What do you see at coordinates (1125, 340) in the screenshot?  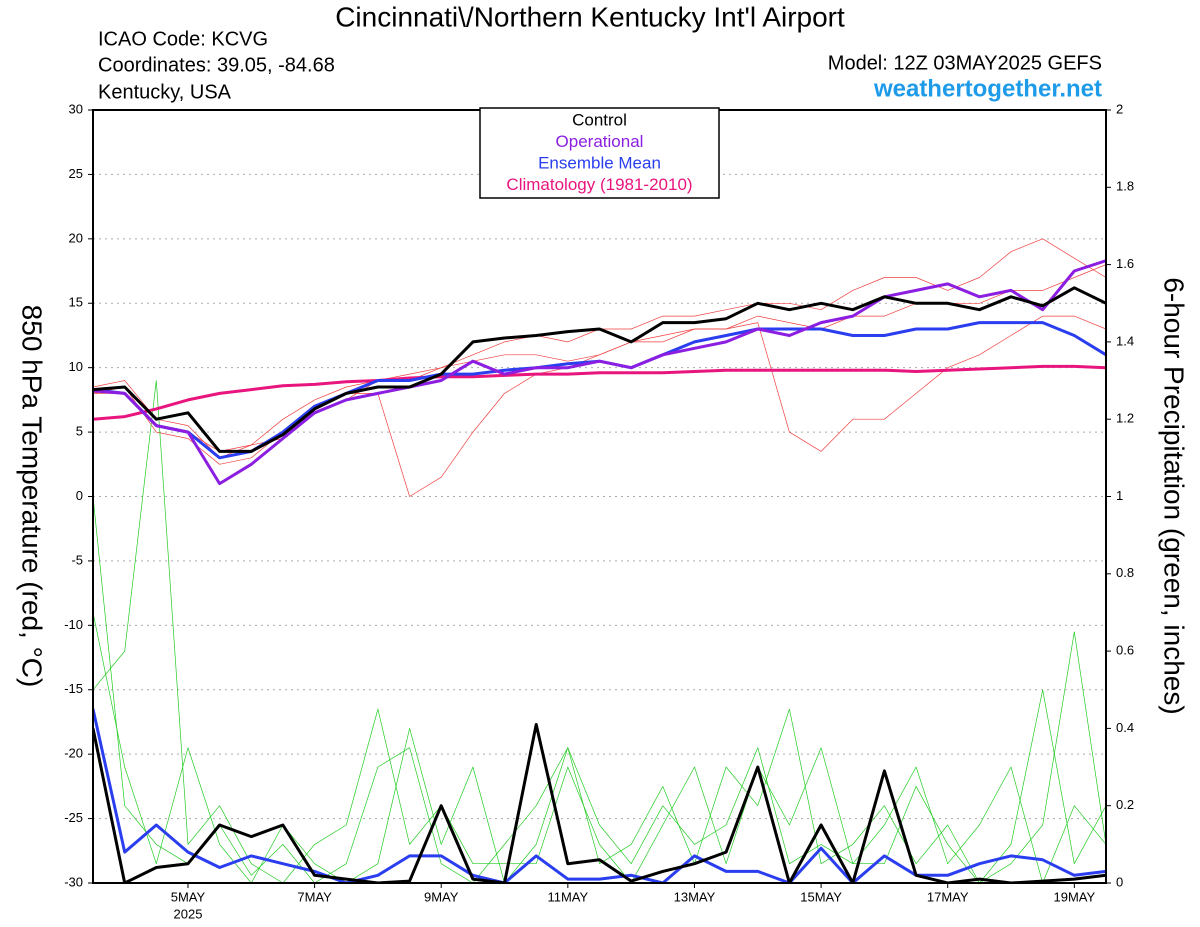 I see `y2-tick-label: 1.4` at bounding box center [1125, 340].